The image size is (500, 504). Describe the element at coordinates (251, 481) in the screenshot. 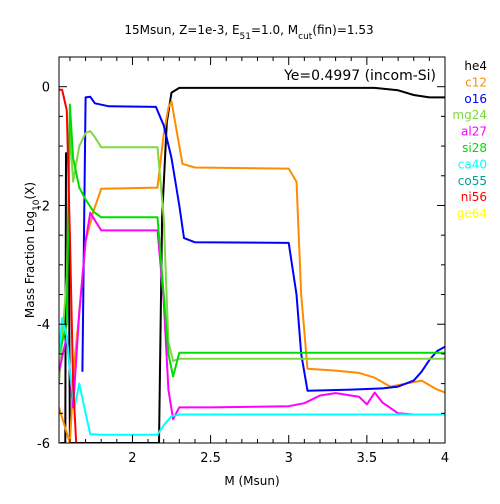

I see `x-axis-label: M (Msun)` at that location.